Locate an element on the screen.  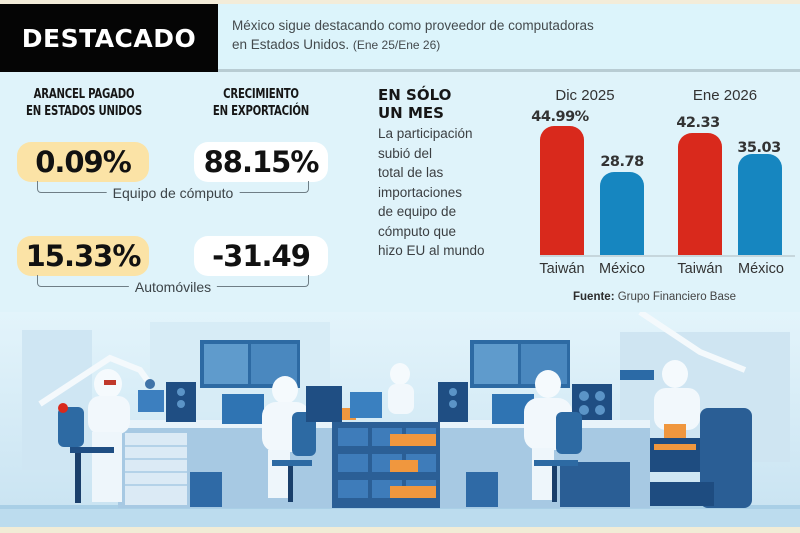
bar-taiwan-dec is located at coordinates (562, 191).